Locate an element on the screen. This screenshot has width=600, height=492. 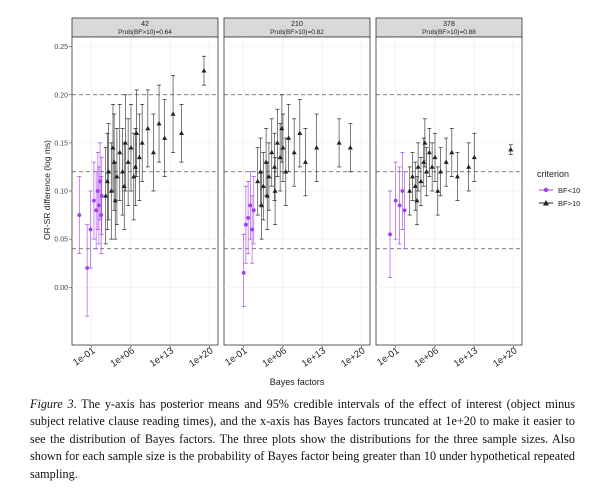
y-tick-label: 0.20 is located at coordinates (61, 95).